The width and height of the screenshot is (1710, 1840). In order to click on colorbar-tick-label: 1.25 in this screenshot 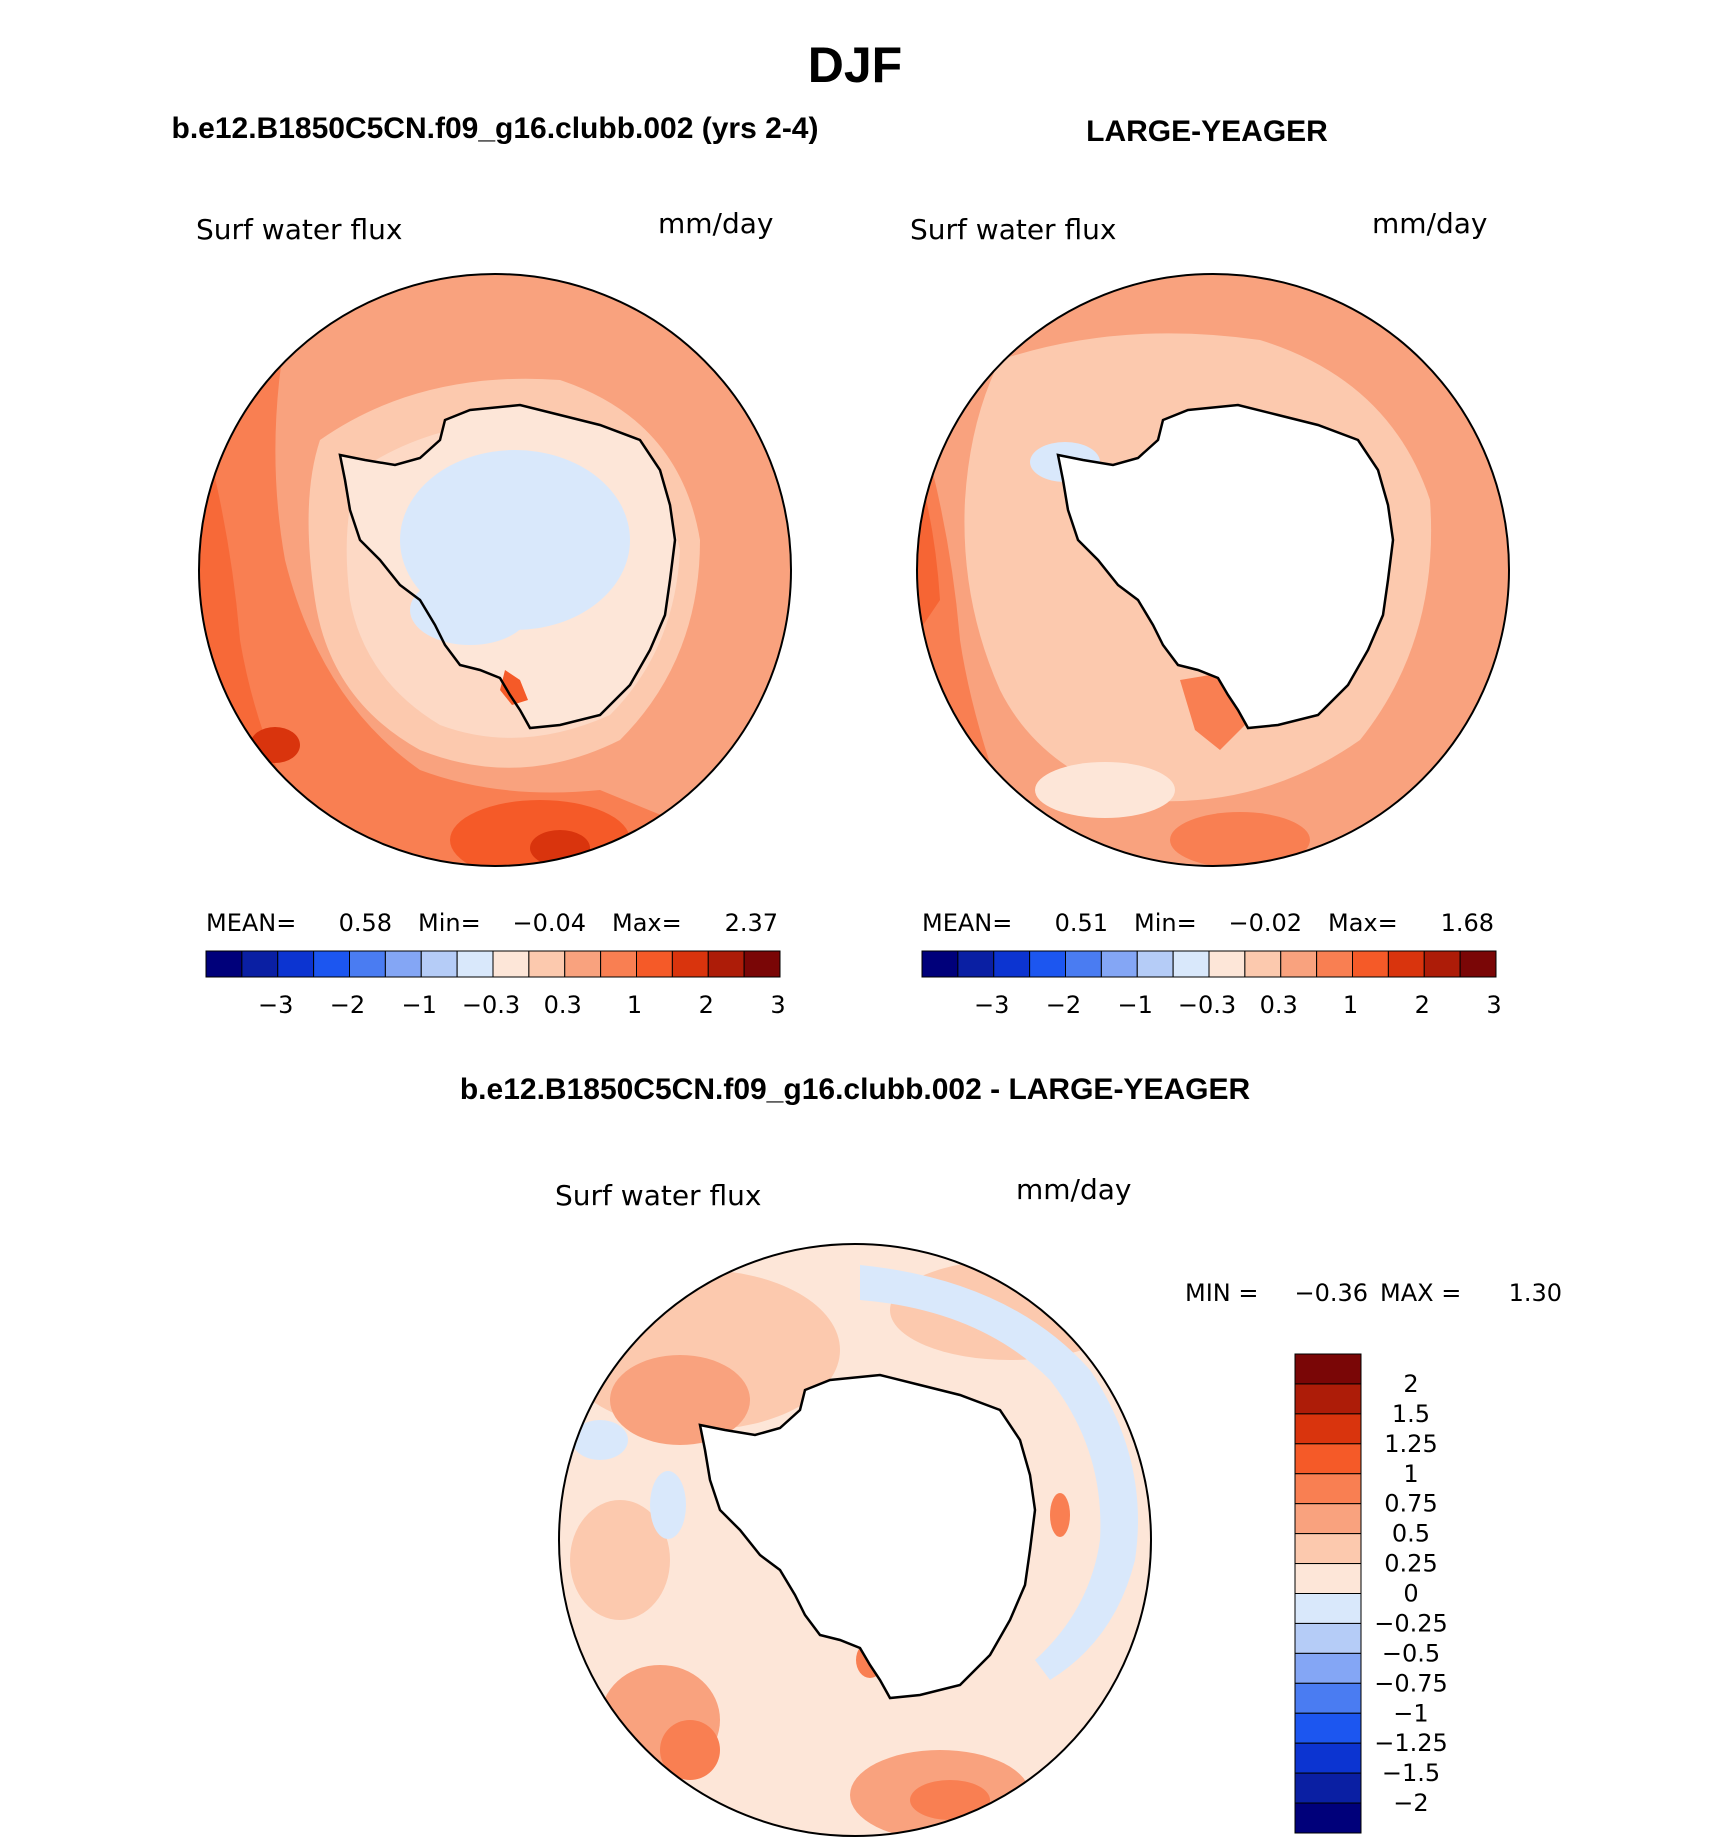, I will do `click(1410, 1444)`.